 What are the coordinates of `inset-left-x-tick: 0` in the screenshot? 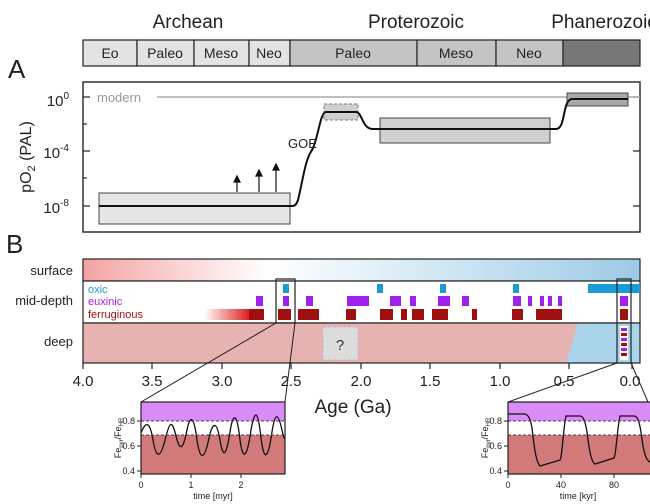 It's located at (140, 485).